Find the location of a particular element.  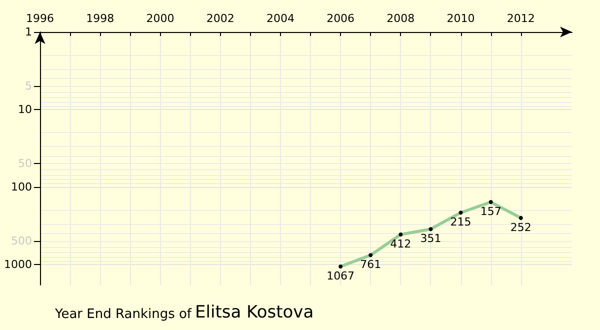

x-tick-label: 1998 is located at coordinates (100, 18).